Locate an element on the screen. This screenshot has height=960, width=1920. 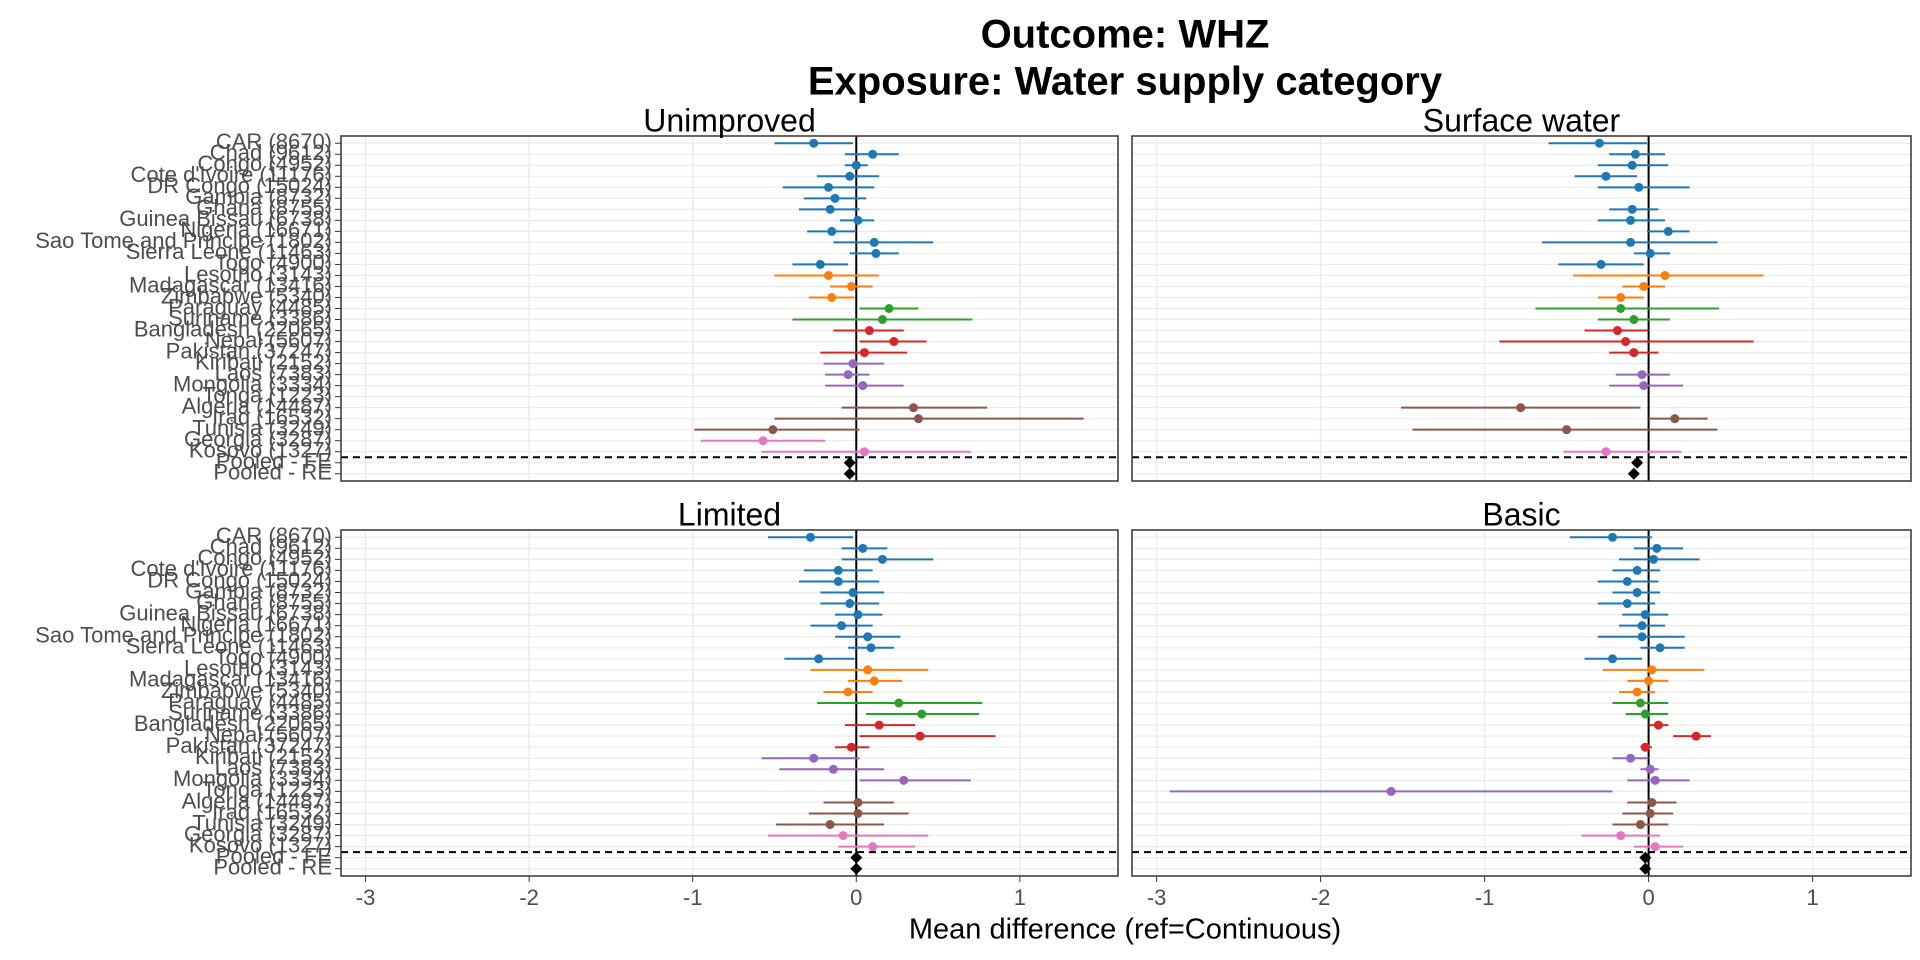
y-tick-label: Kosovo (1327) is located at coordinates (260, 844).